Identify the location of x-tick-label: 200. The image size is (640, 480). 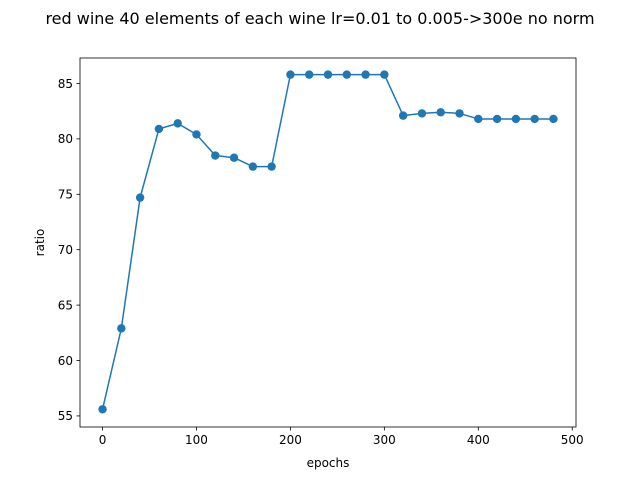
(290, 440).